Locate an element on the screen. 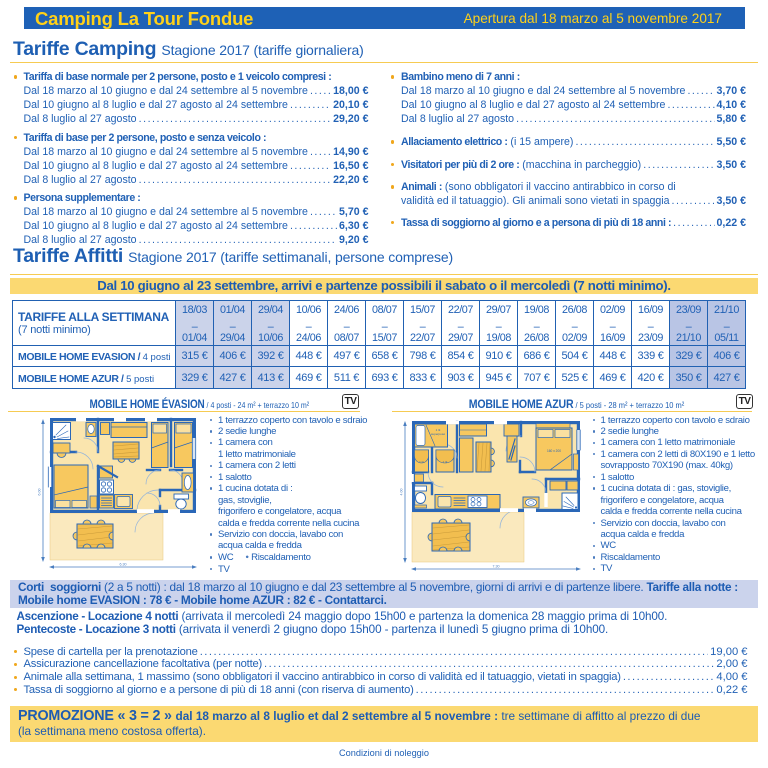 The width and height of the screenshot is (768, 768). svg-text: 4.00 is located at coordinates (402, 492).